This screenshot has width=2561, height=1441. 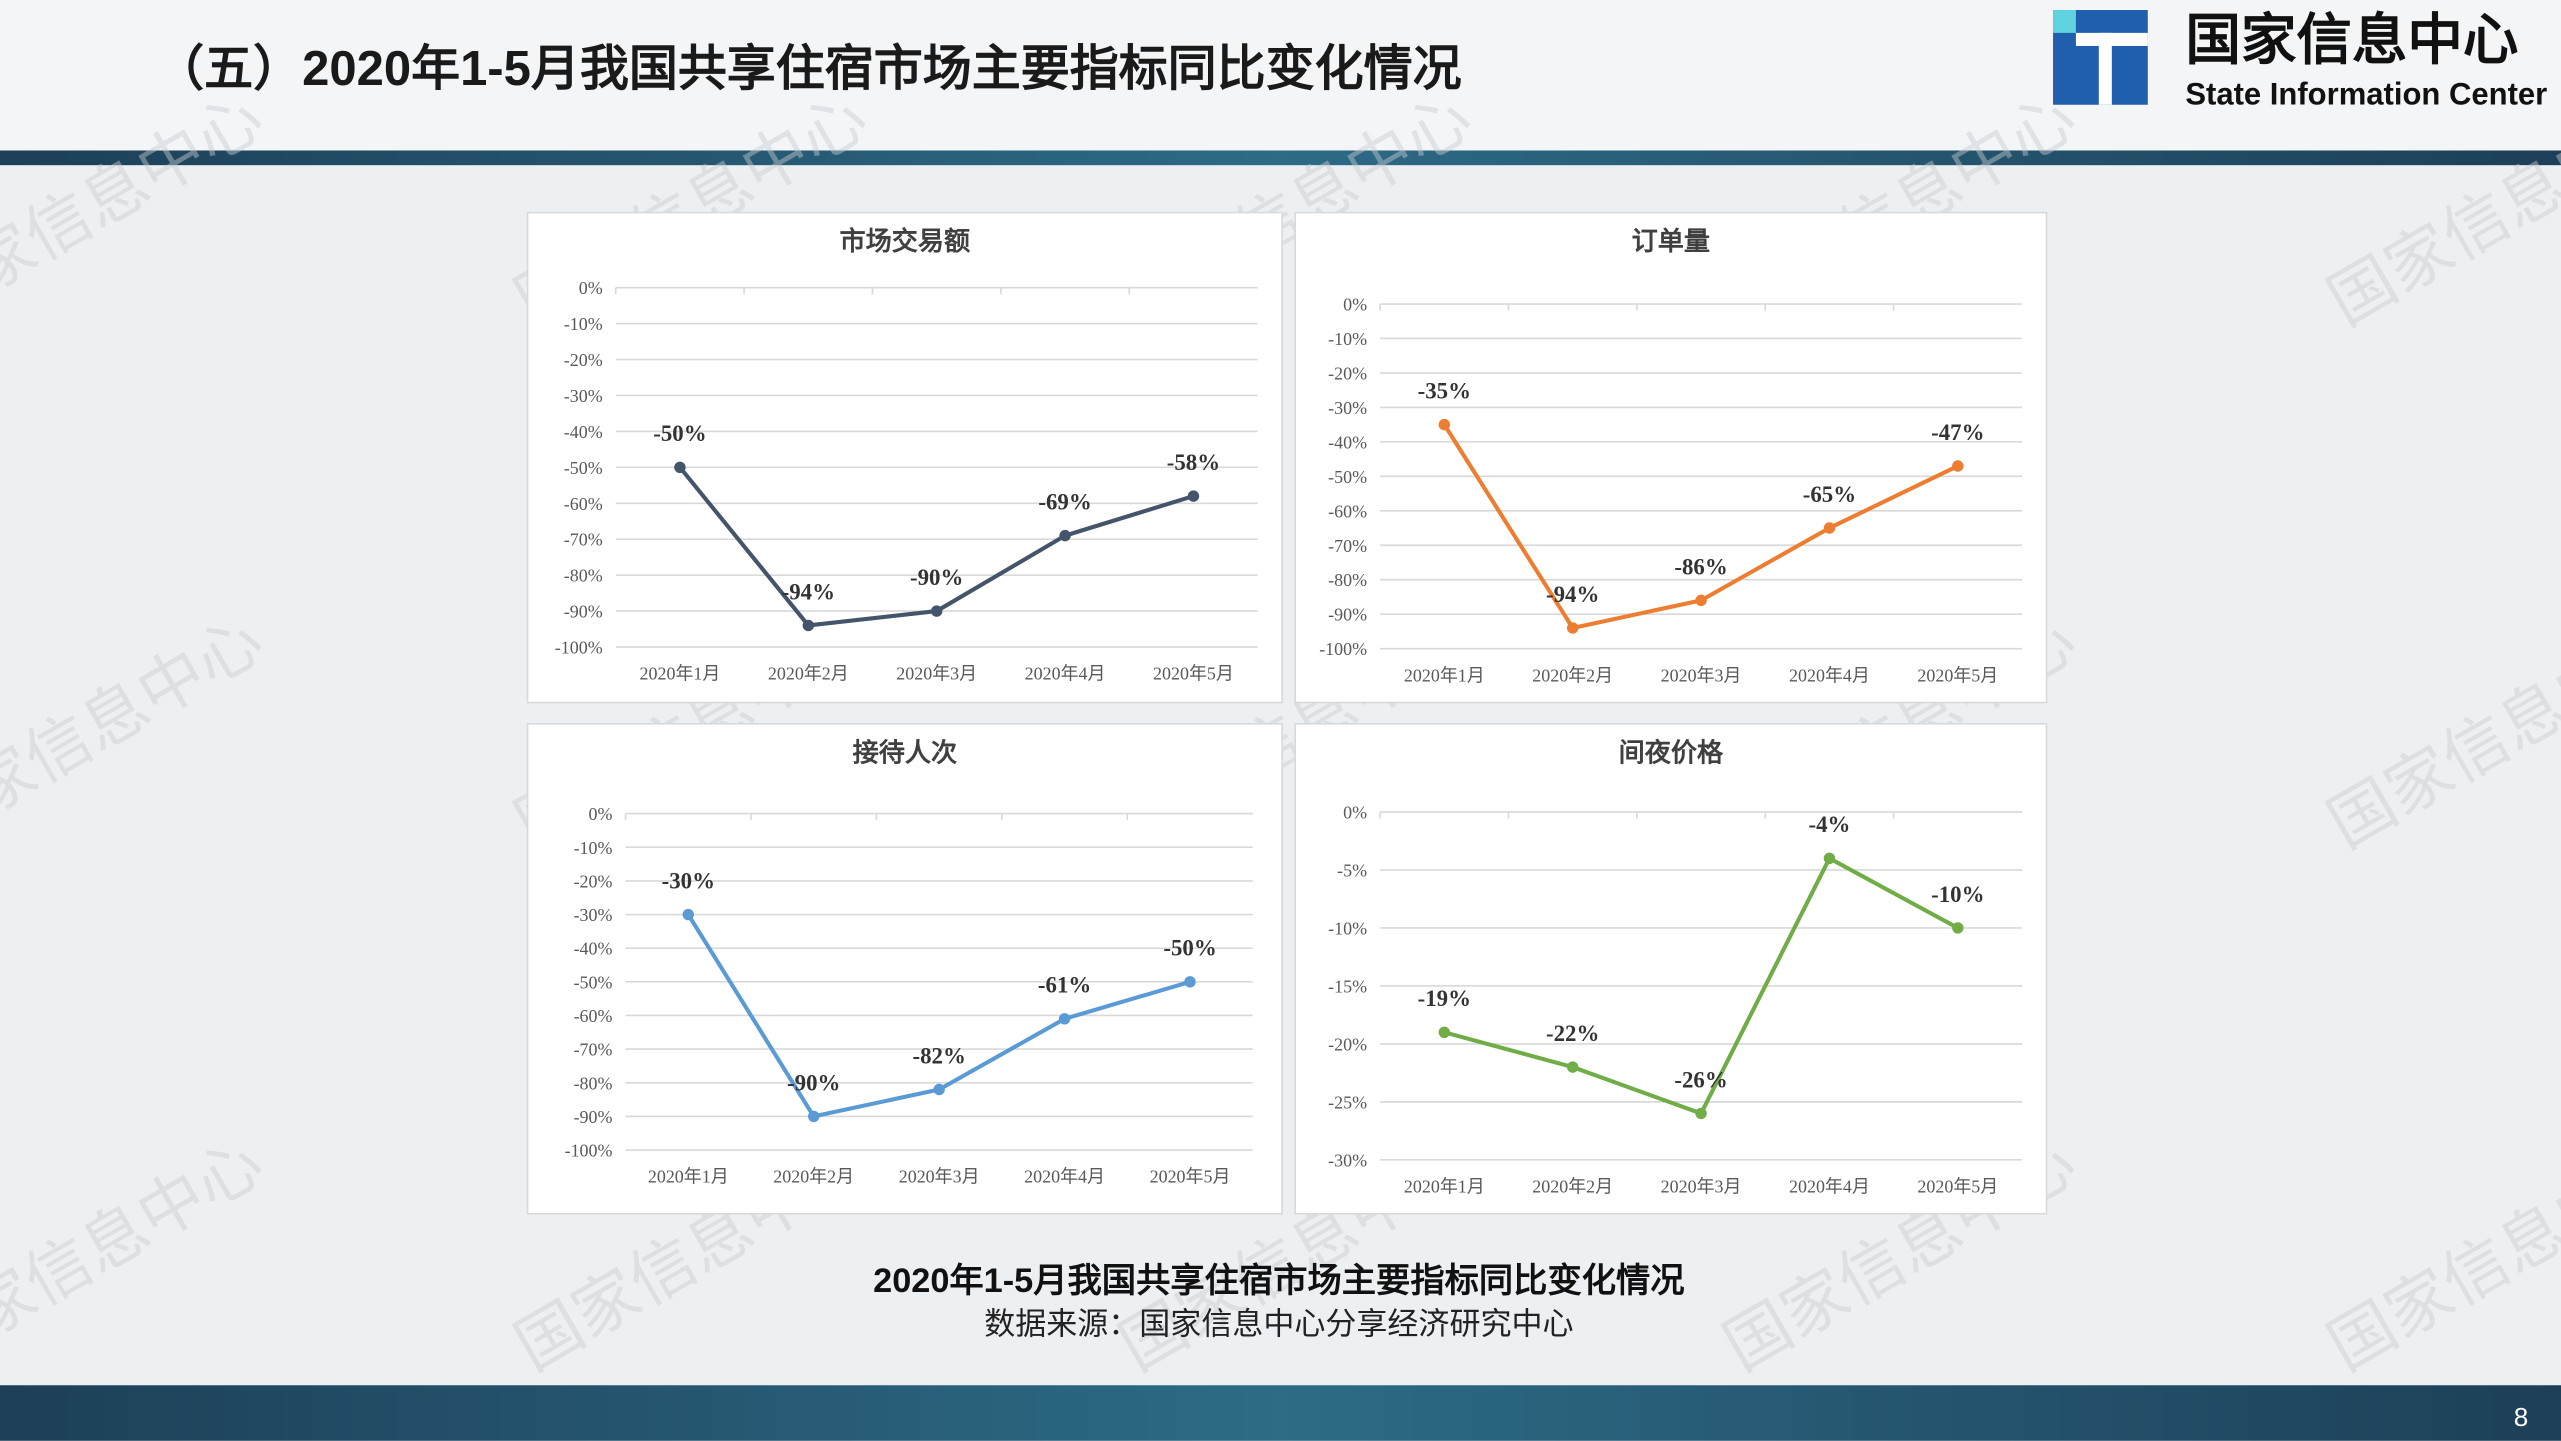 What do you see at coordinates (2351, 40) in the screenshot?
I see `logo-cn: 国家信息中心` at bounding box center [2351, 40].